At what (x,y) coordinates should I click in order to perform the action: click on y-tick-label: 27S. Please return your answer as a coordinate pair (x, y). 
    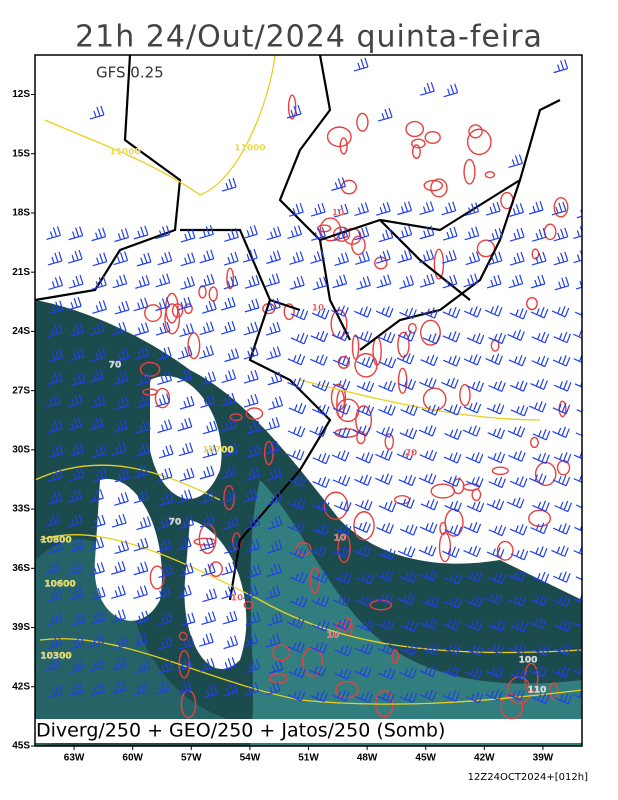
    Looking at the image, I should click on (21, 390).